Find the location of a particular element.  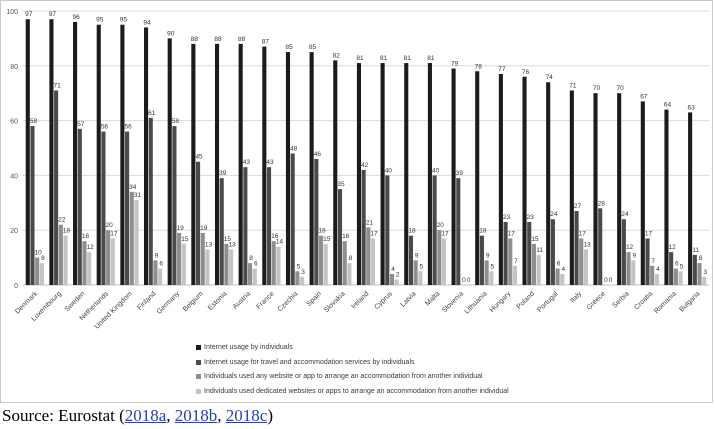

source-link-2018c: 2018c is located at coordinates (246, 415).